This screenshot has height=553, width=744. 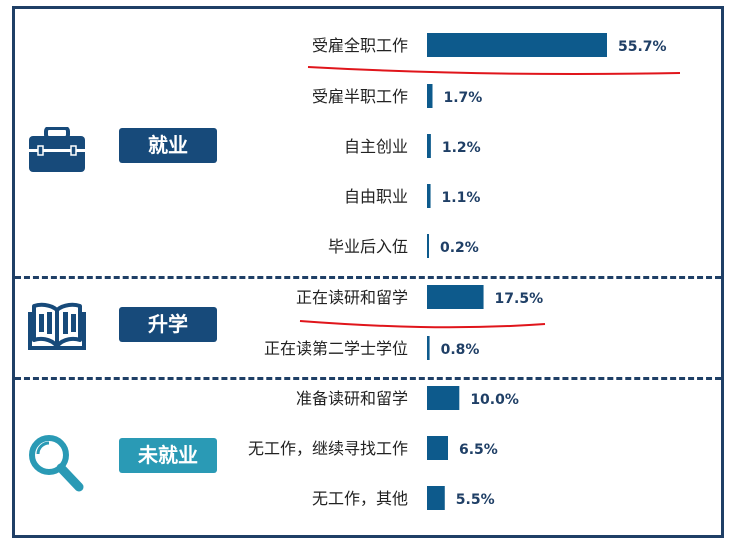 I want to click on category-label: 受雇全职工作, so click(x=360, y=45).